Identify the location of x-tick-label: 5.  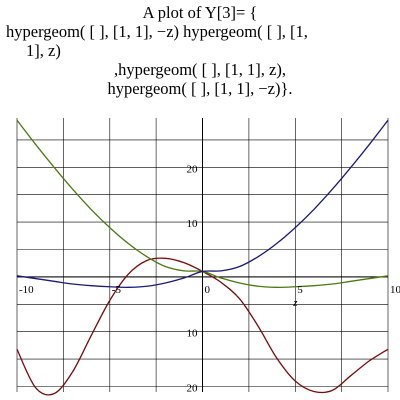
(300, 290).